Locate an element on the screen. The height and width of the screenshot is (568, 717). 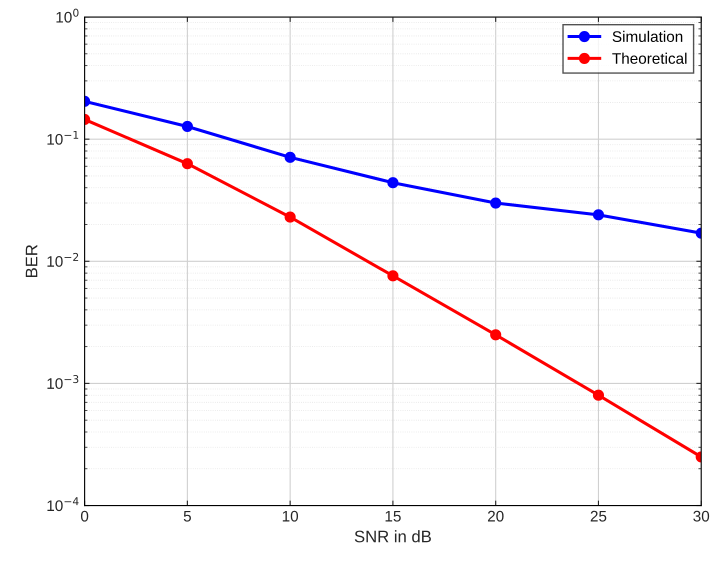
legend-label: Theoretical is located at coordinates (649, 58).